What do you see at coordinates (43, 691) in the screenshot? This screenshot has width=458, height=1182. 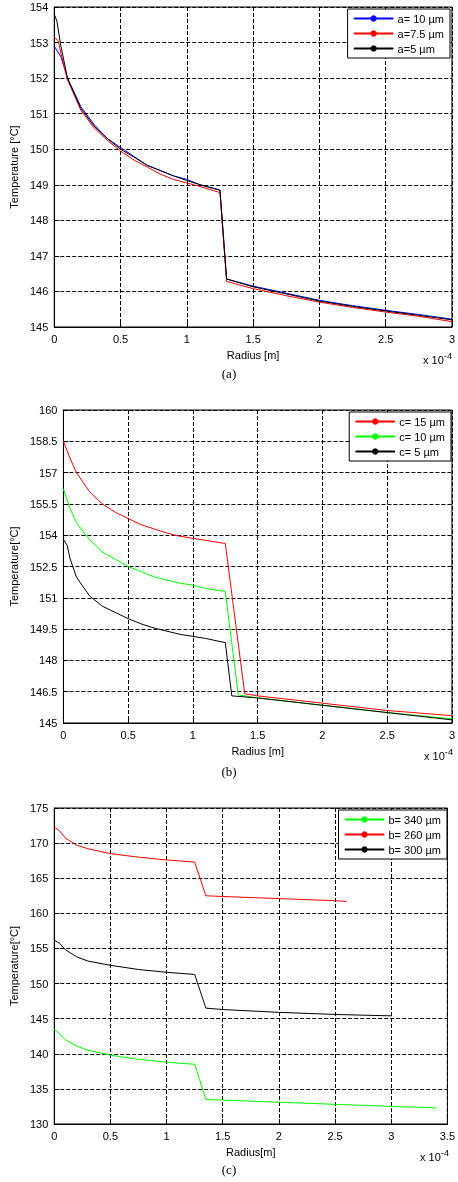 I see `y-tick-label: 146.5` at bounding box center [43, 691].